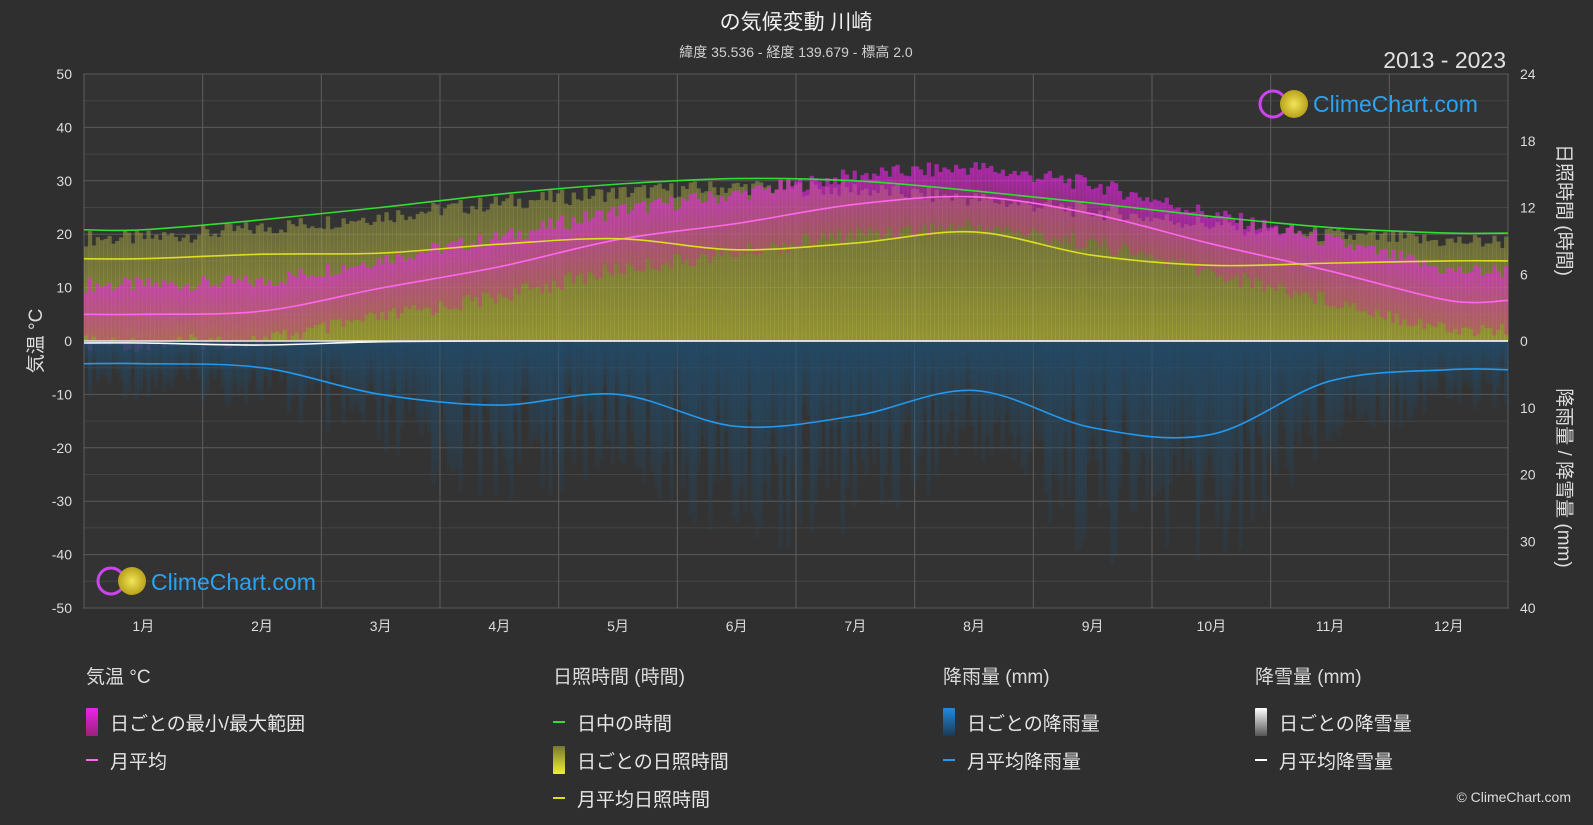 The image size is (1593, 825). What do you see at coordinates (796, 206) in the screenshot?
I see `daylight-hours-line` at bounding box center [796, 206].